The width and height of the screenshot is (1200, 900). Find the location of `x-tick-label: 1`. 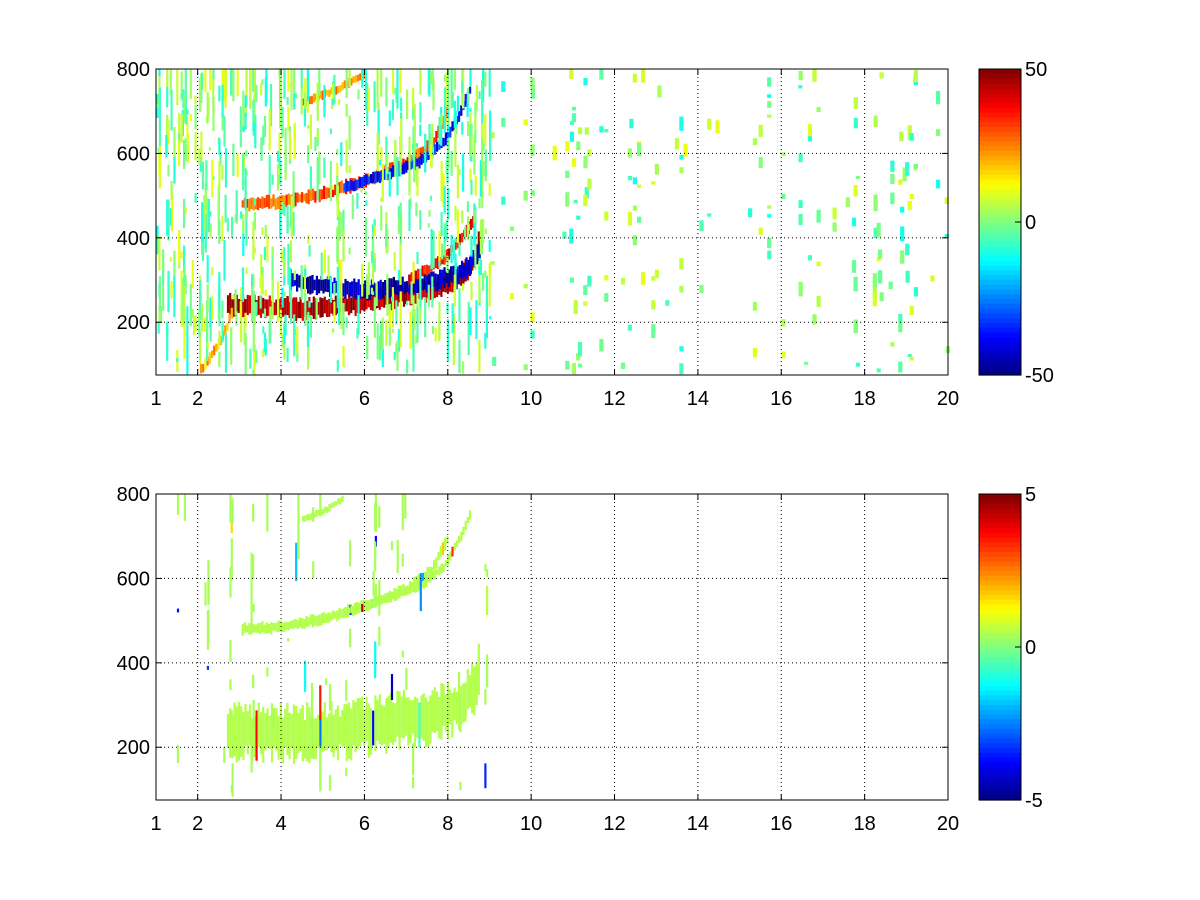

x-tick-label: 1 is located at coordinates (155, 824).